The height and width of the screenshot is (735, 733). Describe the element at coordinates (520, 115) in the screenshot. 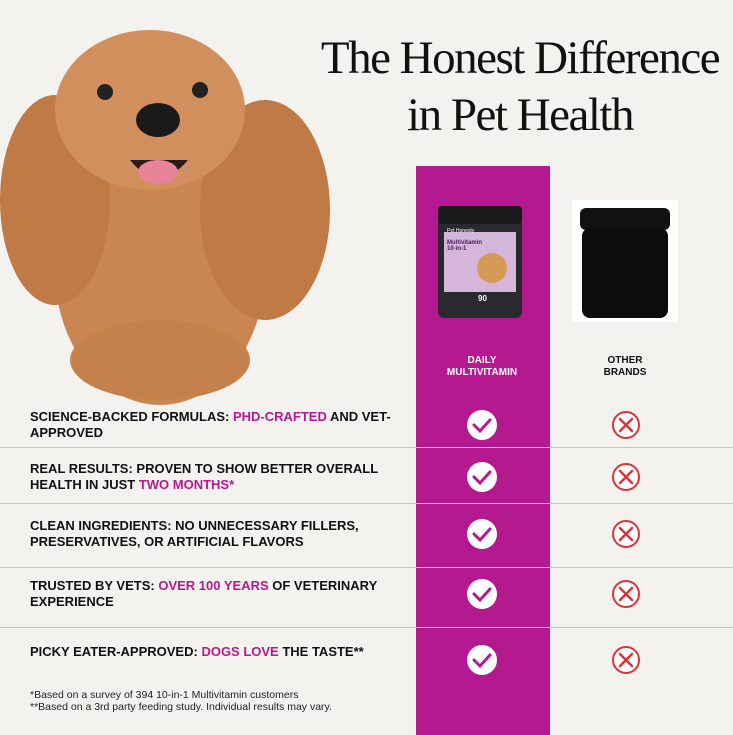

I see `title-line: in Pet Health` at that location.